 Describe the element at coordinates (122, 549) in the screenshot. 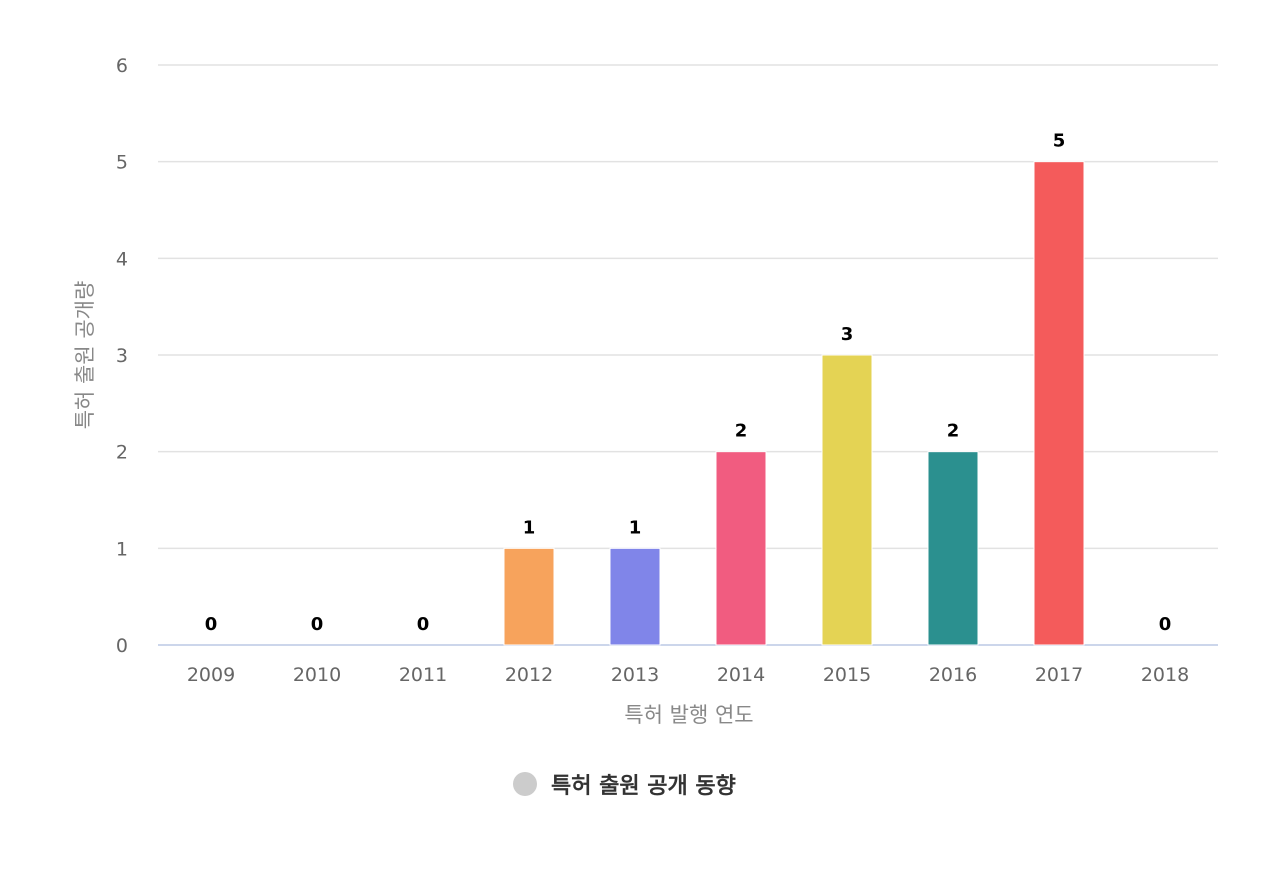

I see `y-tick-label: 1` at that location.